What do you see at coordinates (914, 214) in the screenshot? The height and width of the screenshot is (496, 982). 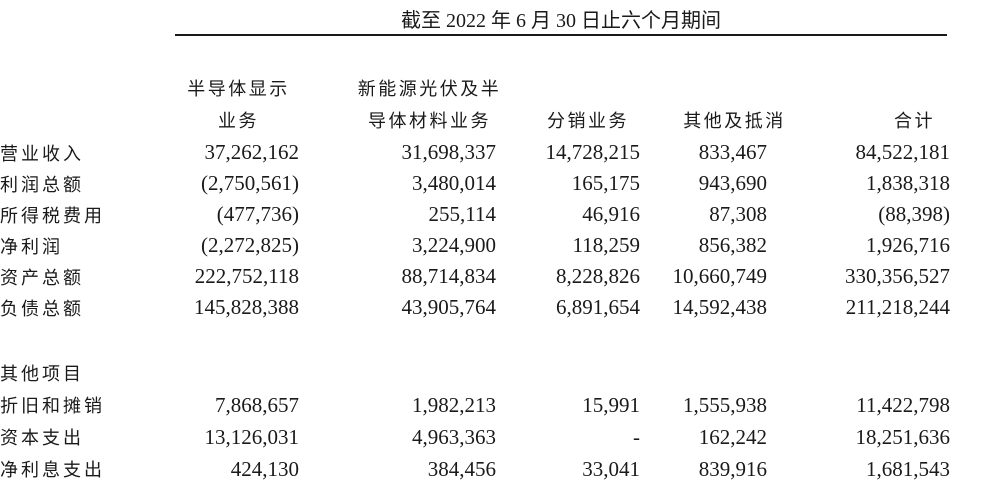 I see `cell: (88,398)` at bounding box center [914, 214].